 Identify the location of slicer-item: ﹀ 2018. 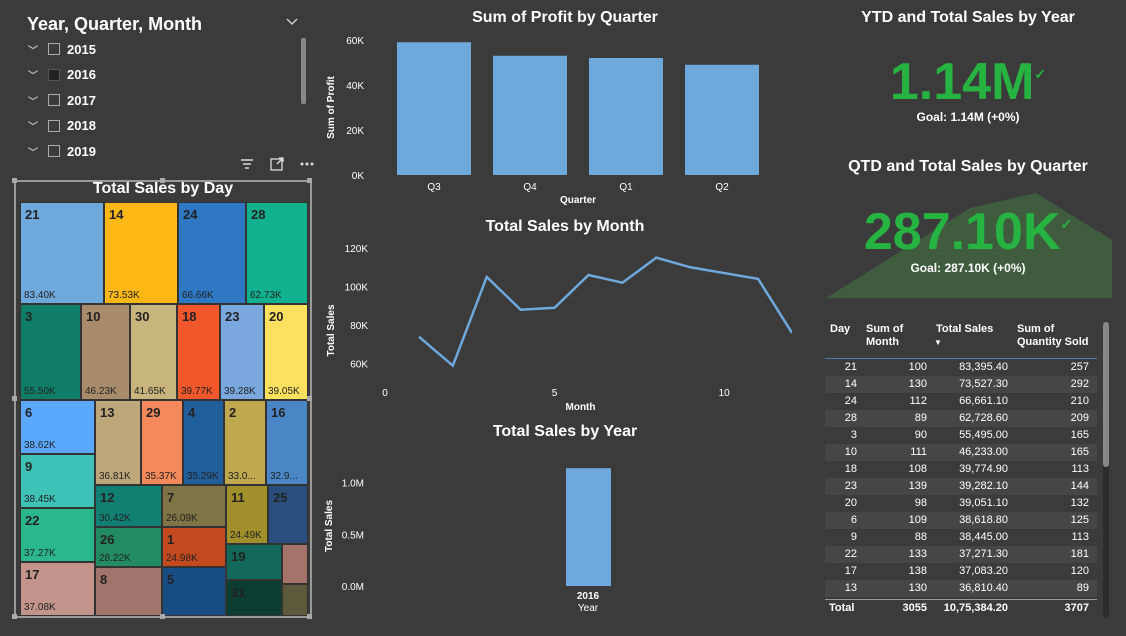
(62, 126).